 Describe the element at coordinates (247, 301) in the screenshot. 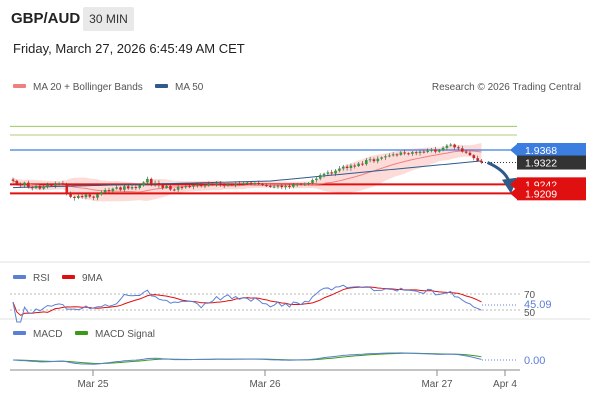

I see `rsi-ma-line` at that location.